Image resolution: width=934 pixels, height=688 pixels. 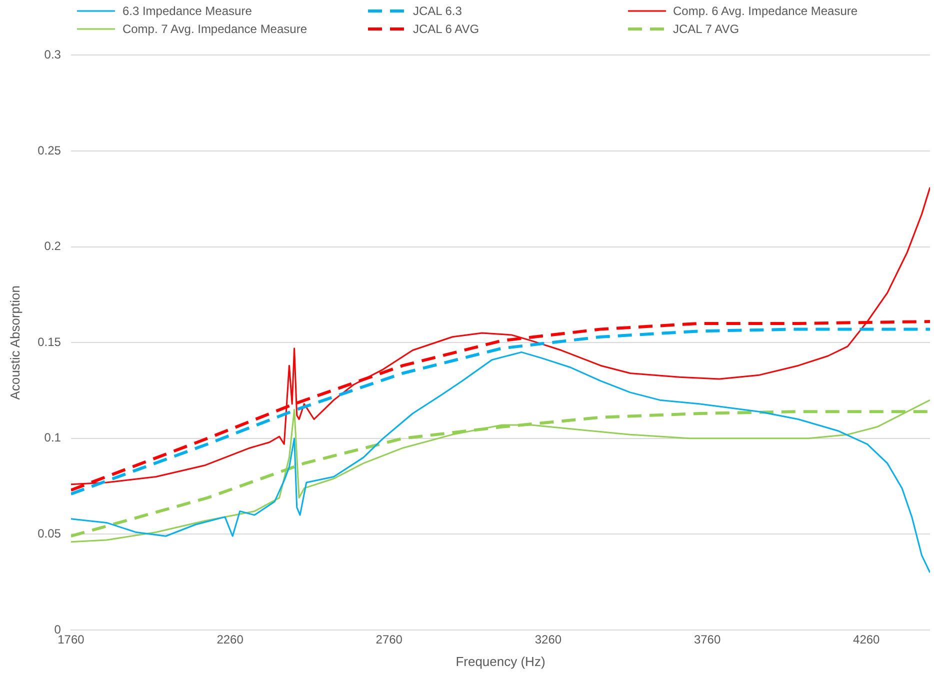 I want to click on y-tick-label: 0.05, so click(x=50, y=533).